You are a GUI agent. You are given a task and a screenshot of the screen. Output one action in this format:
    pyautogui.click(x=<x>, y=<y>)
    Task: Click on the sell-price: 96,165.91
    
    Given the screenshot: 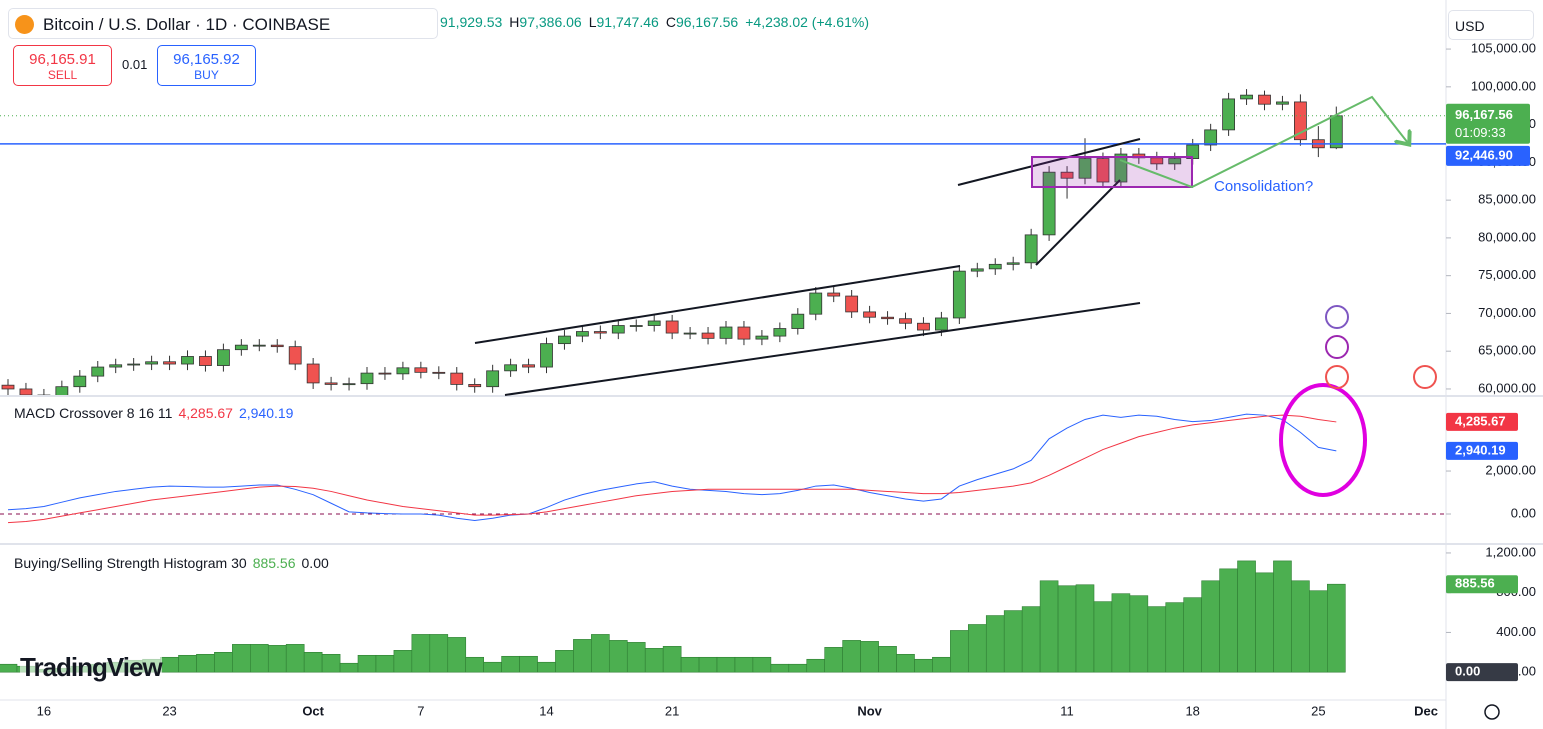 What is the action you would take?
    pyautogui.click(x=62, y=59)
    